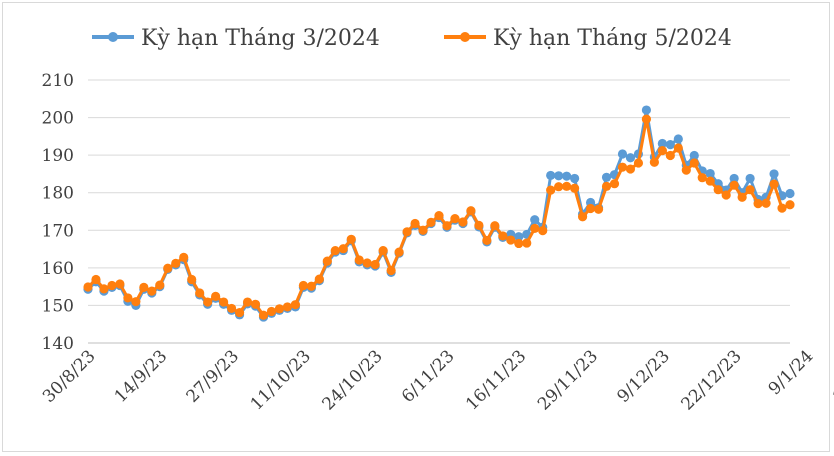 The height and width of the screenshot is (456, 834). I want to click on y-tick-label: 190, so click(58, 156).